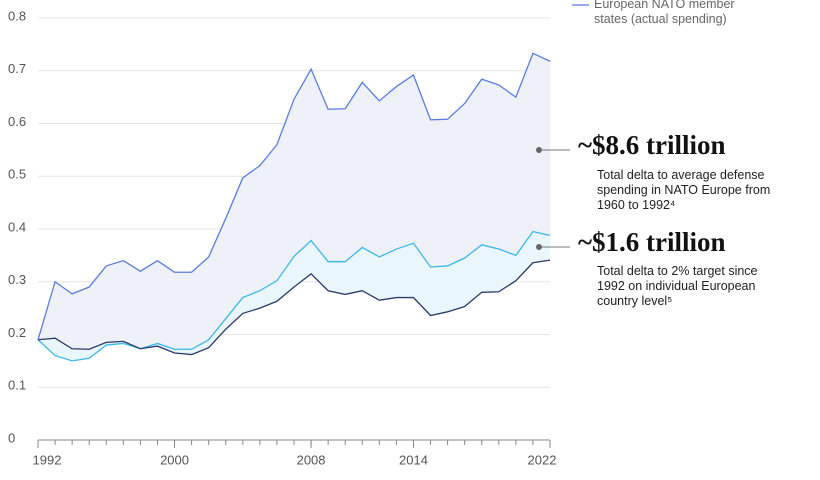  Describe the element at coordinates (17, 332) in the screenshot. I see `y-tick-label: 0.2` at that location.